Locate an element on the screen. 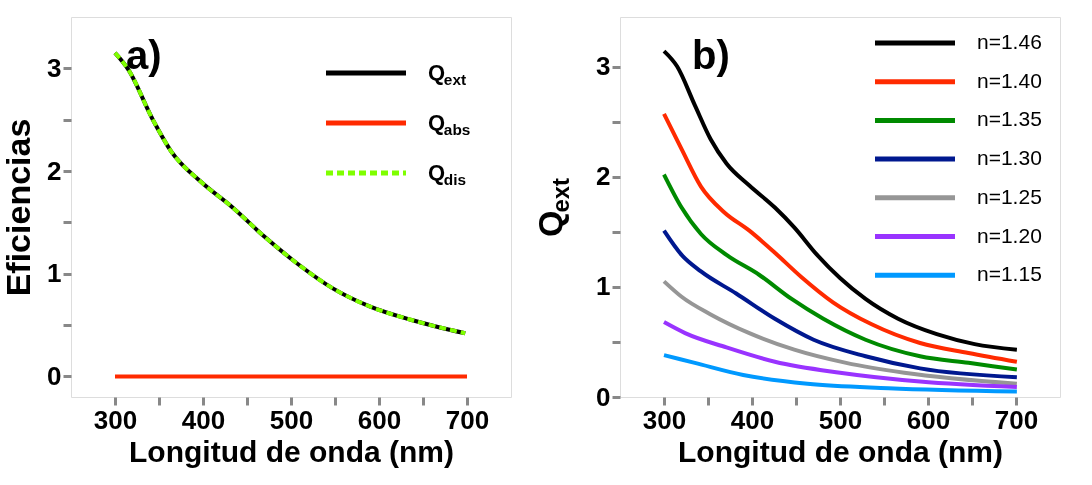 This screenshot has height=485, width=1092. legend-label: n=1.25 is located at coordinates (1009, 196).